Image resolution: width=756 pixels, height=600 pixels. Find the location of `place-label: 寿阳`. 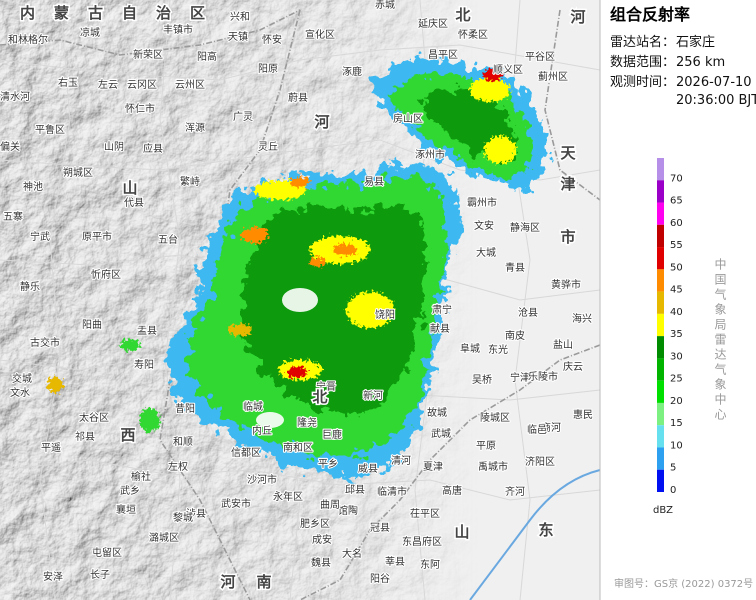

place-label: 寿阳 is located at coordinates (144, 364).